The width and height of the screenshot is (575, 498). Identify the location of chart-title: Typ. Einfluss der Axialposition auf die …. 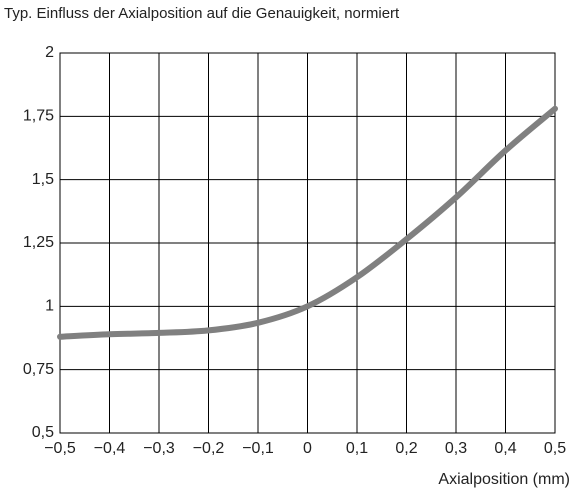
(202, 13).